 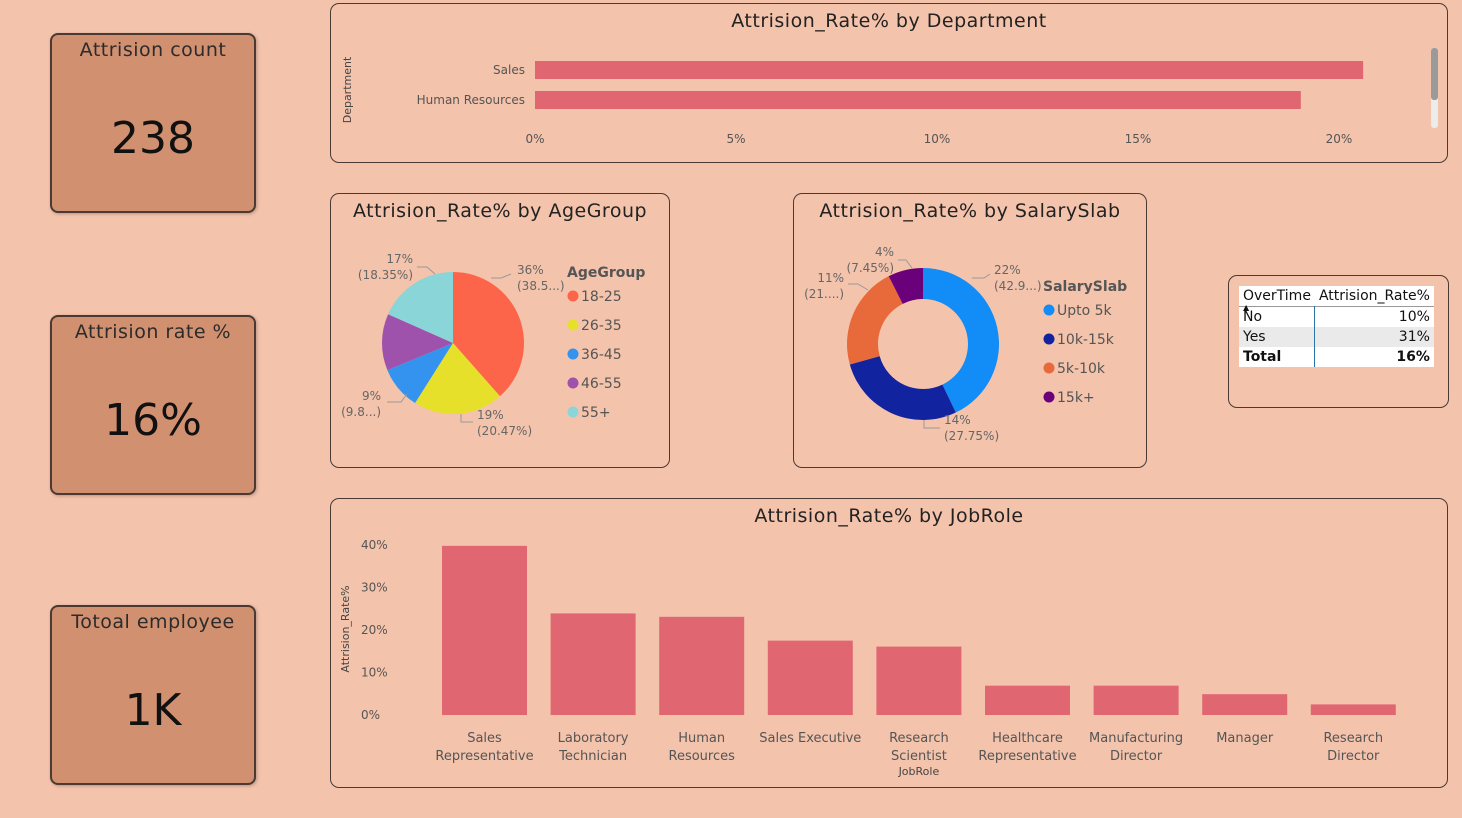 I want to click on kpi-title: Totoal employee, so click(x=153, y=622).